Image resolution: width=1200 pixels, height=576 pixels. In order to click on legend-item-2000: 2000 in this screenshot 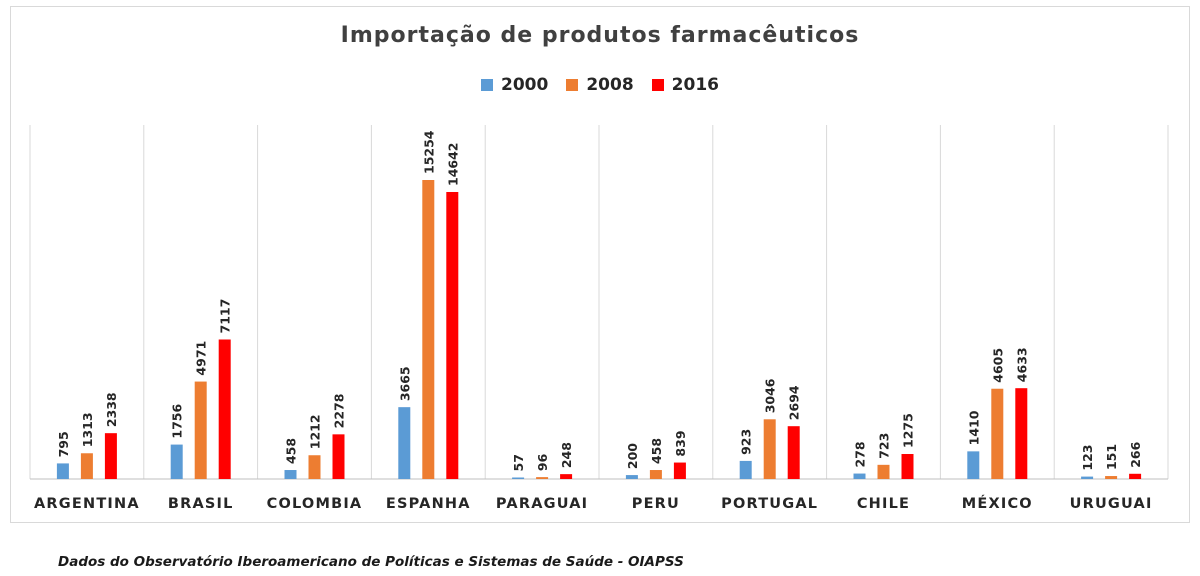, I will do `click(514, 85)`.